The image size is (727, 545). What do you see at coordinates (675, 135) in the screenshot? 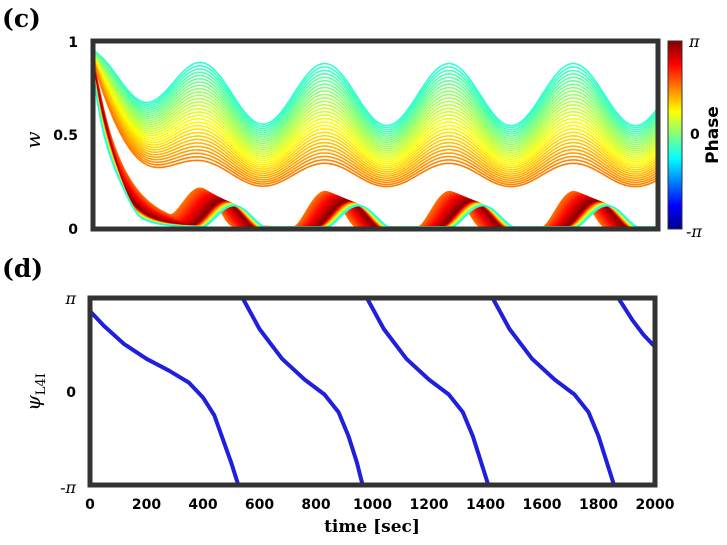
I see `colorbar` at bounding box center [675, 135].